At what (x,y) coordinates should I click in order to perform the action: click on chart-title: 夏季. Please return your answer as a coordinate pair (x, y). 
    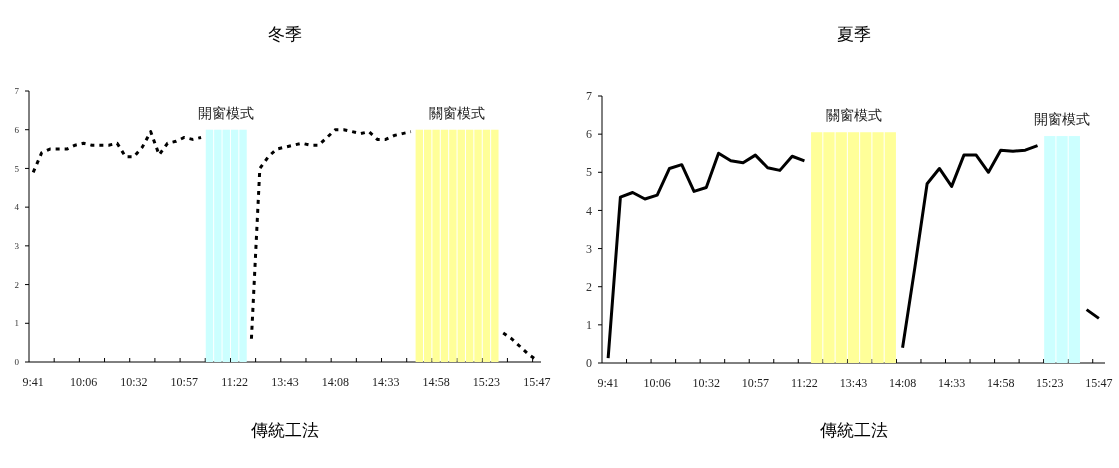
    Looking at the image, I should click on (853, 34).